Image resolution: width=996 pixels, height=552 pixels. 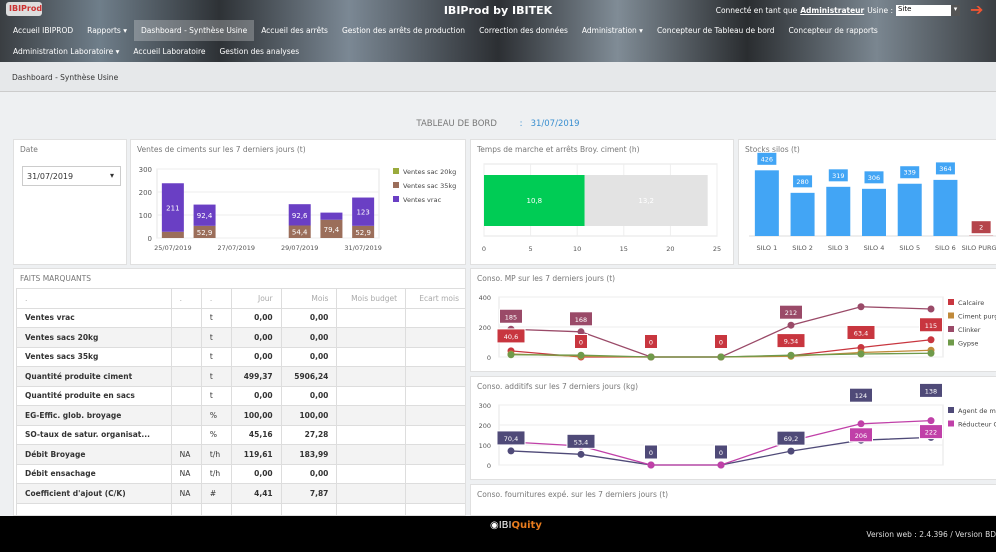 I want to click on connected-label: Connecté en tant que, so click(x=756, y=10).